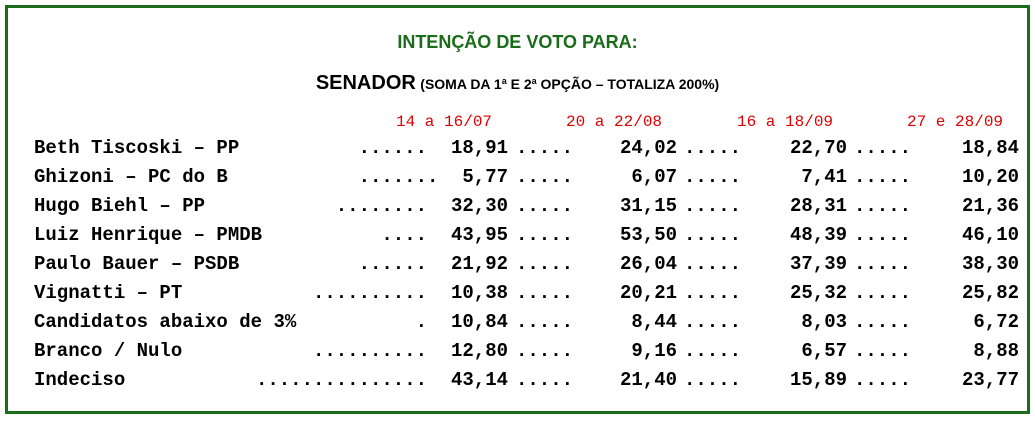 This screenshot has height=421, width=1035. I want to click on candidate-name: Paulo Bauer – PSDB, so click(137, 264).